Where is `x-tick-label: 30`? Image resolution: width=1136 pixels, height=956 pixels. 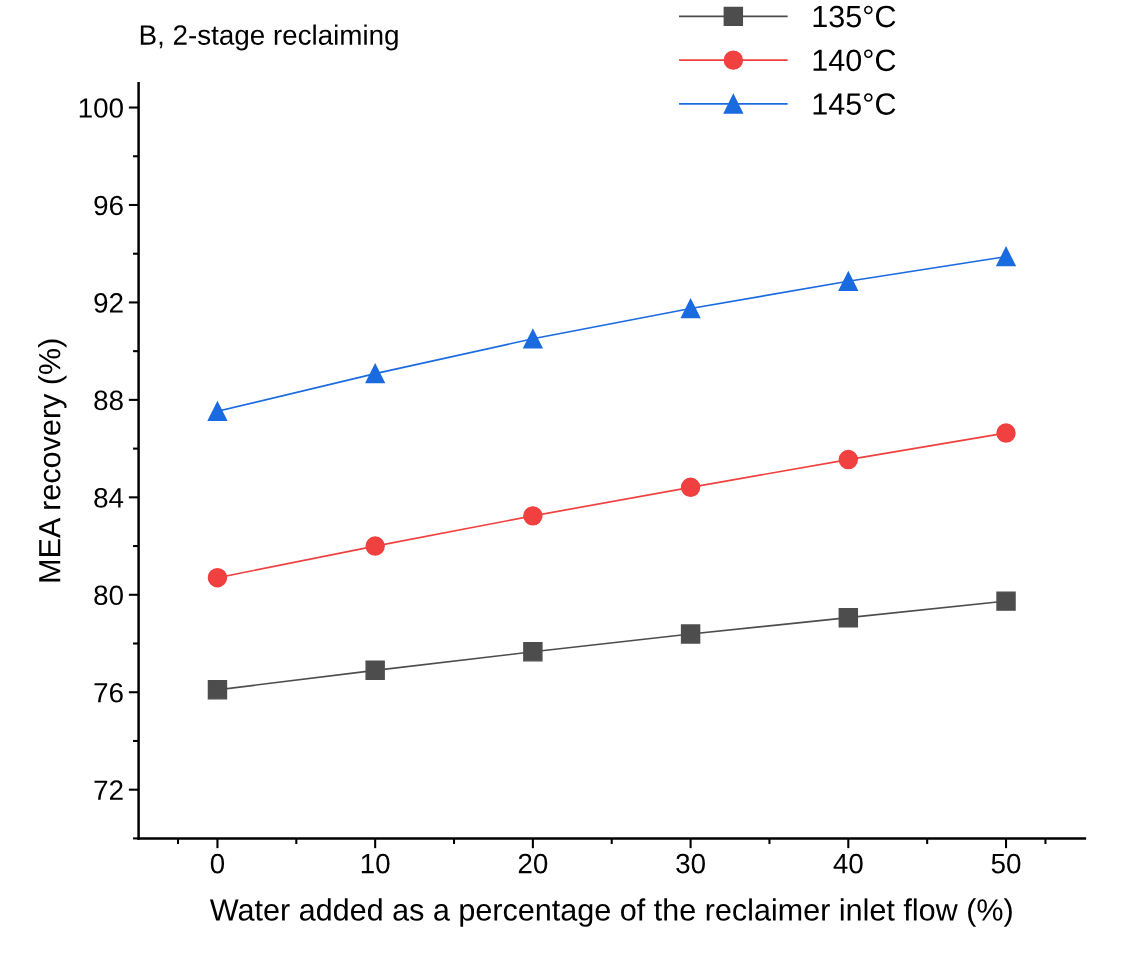
x-tick-label: 30 is located at coordinates (690, 863).